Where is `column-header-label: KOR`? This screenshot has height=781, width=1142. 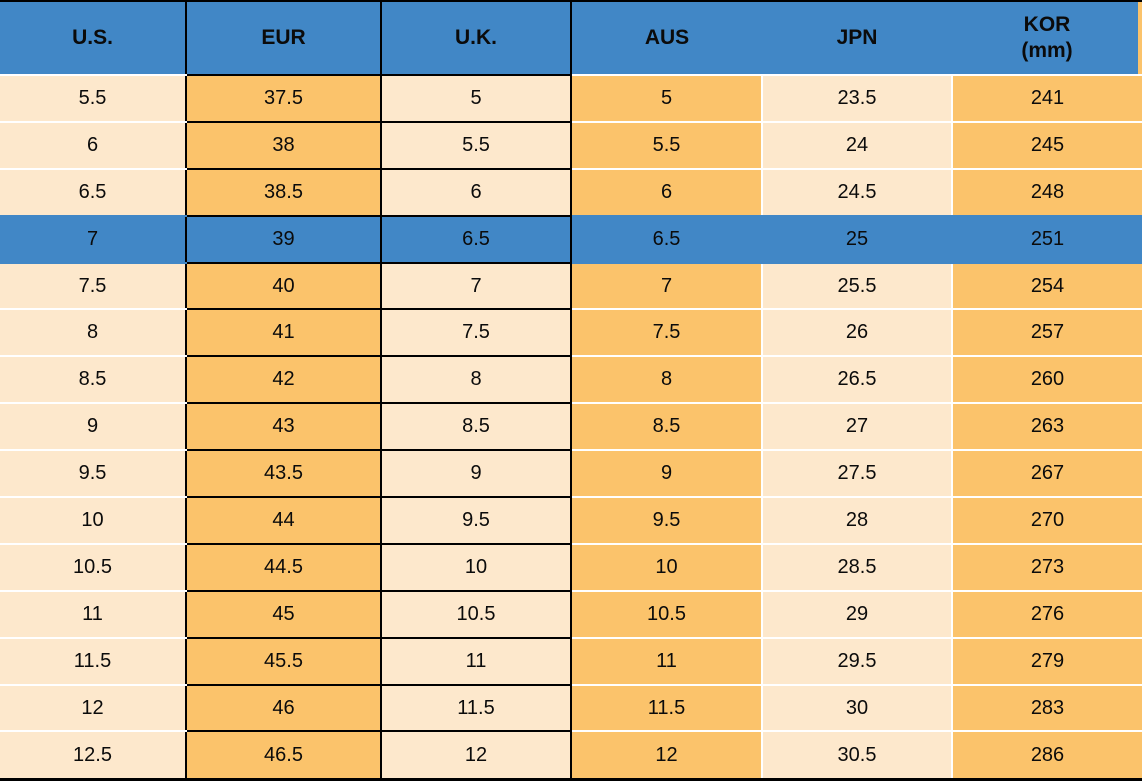
column-header-label: KOR is located at coordinates (1047, 24).